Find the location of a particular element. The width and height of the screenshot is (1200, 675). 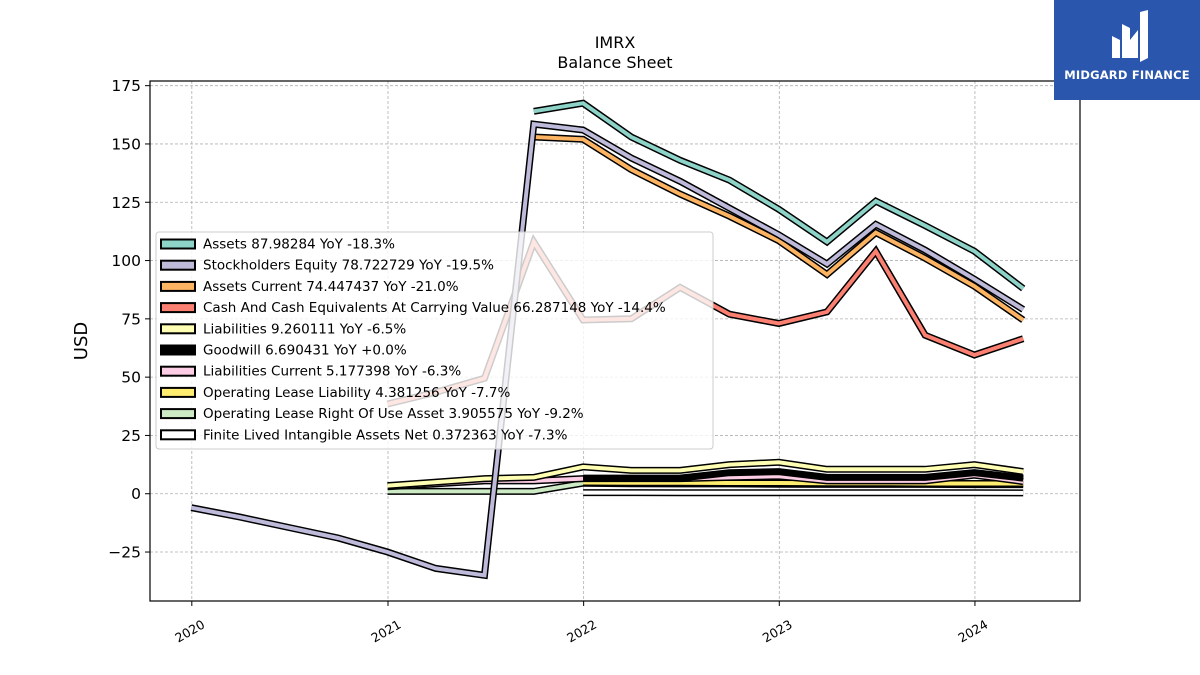

legend-label: Liabilities 9.260111 YoY -6.5% is located at coordinates (304, 329).